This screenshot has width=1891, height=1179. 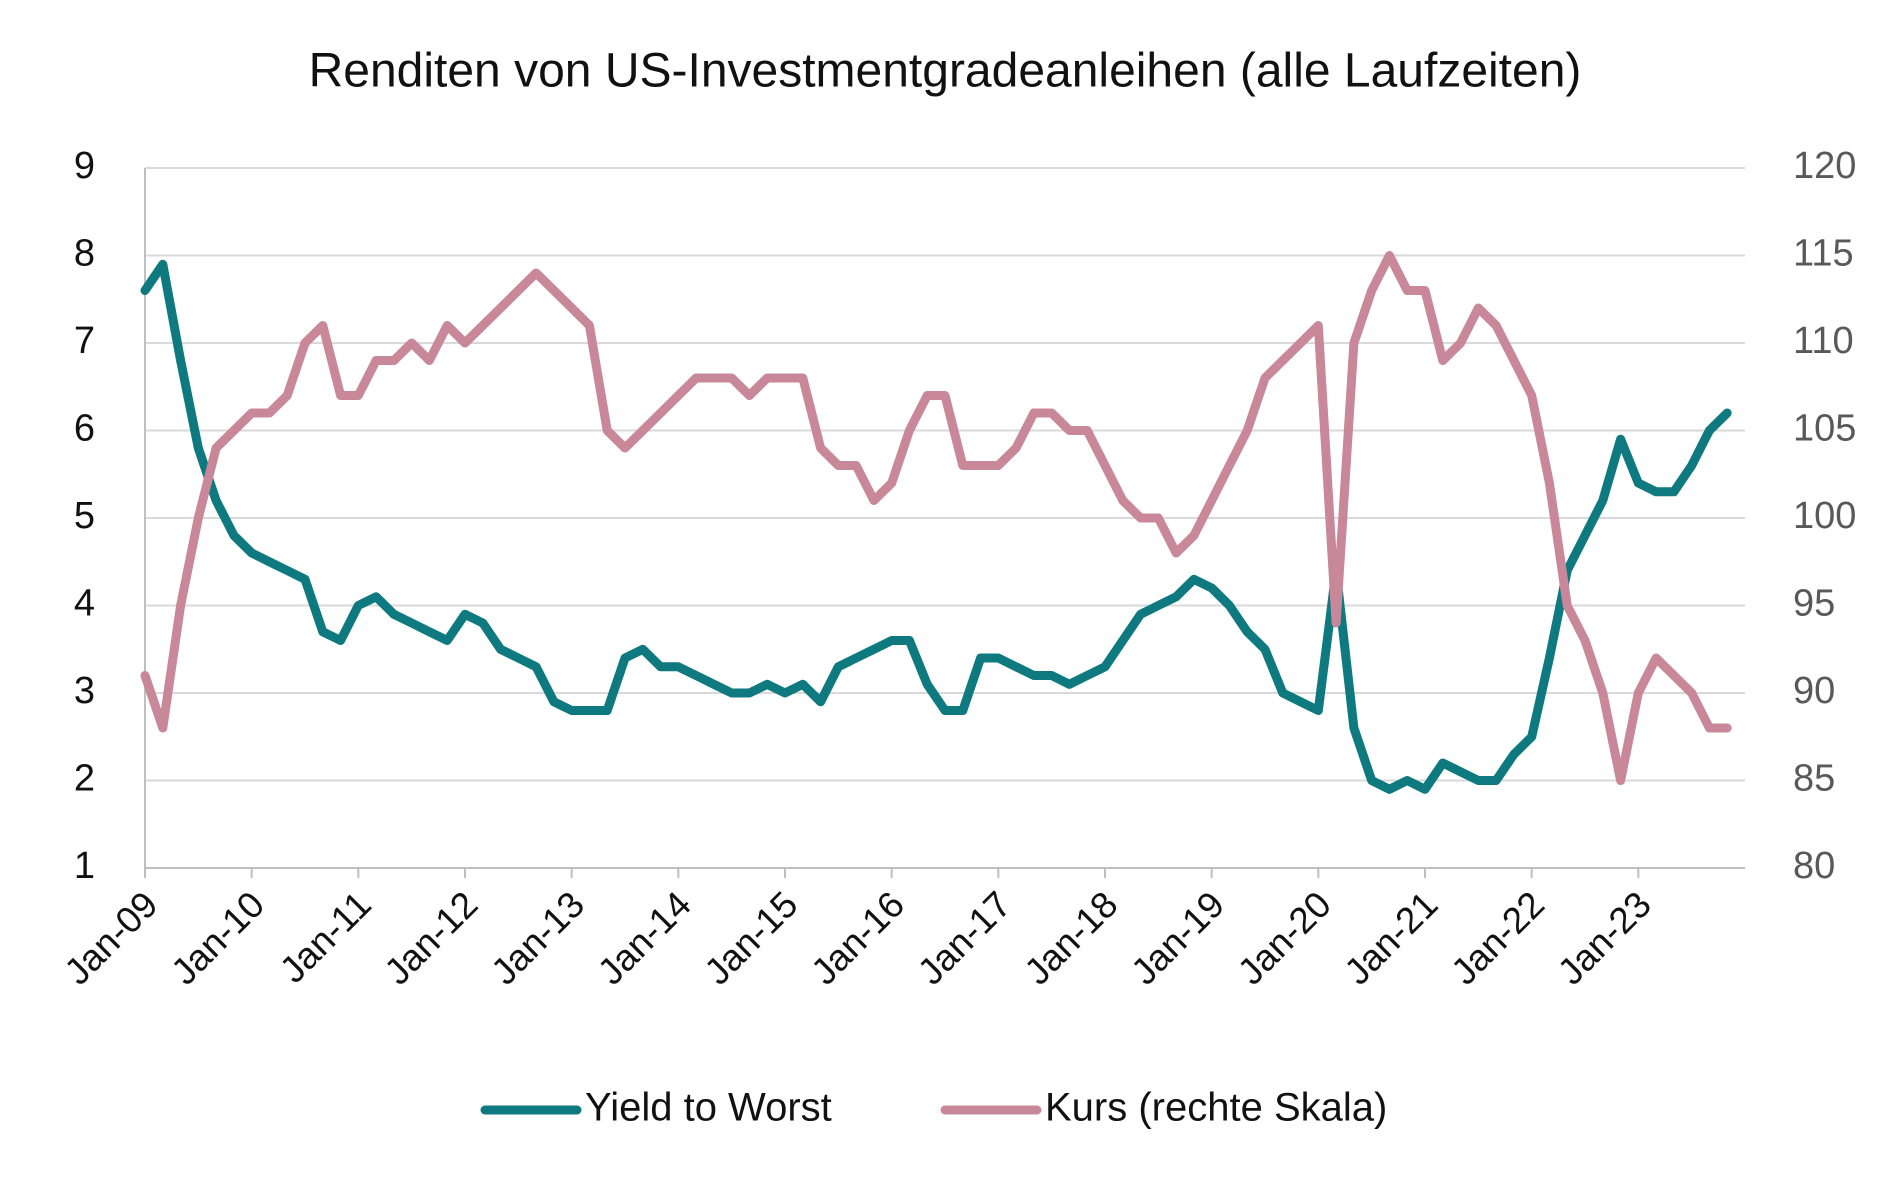 What do you see at coordinates (1391, 938) in the screenshot?
I see `x-tick-label: Jan-21` at bounding box center [1391, 938].